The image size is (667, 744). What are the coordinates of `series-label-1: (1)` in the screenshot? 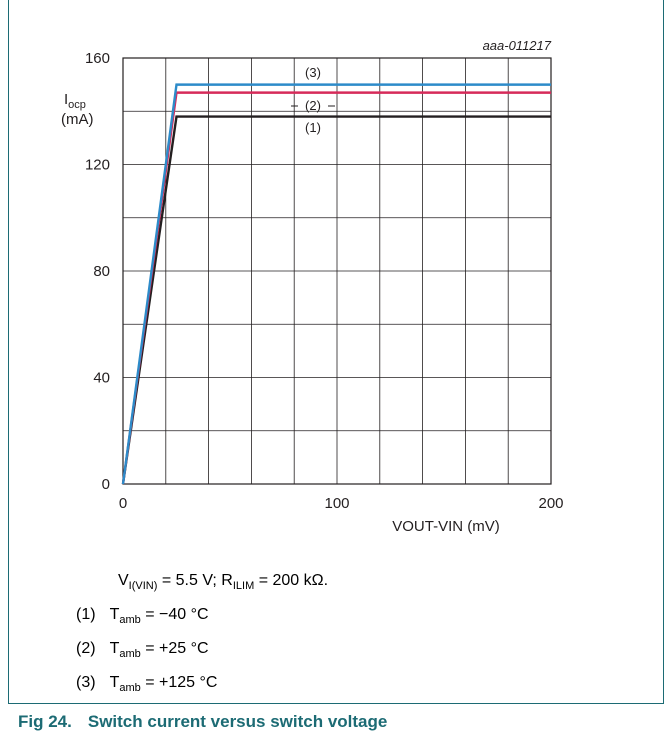 It's located at (313, 127).